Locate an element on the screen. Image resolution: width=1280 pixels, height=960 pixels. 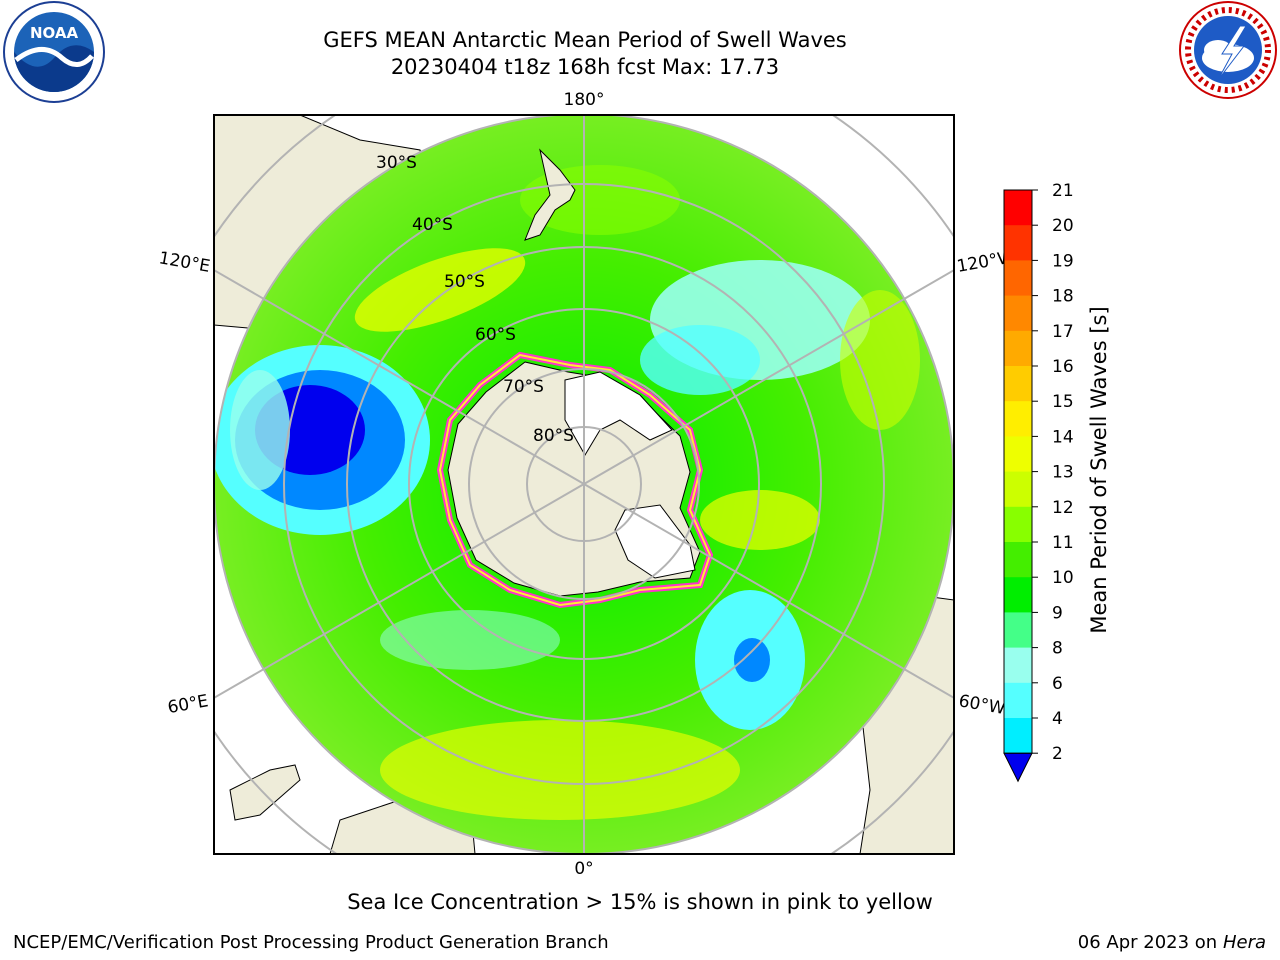
colorbar-tick-label: 4 is located at coordinates (1057, 719).